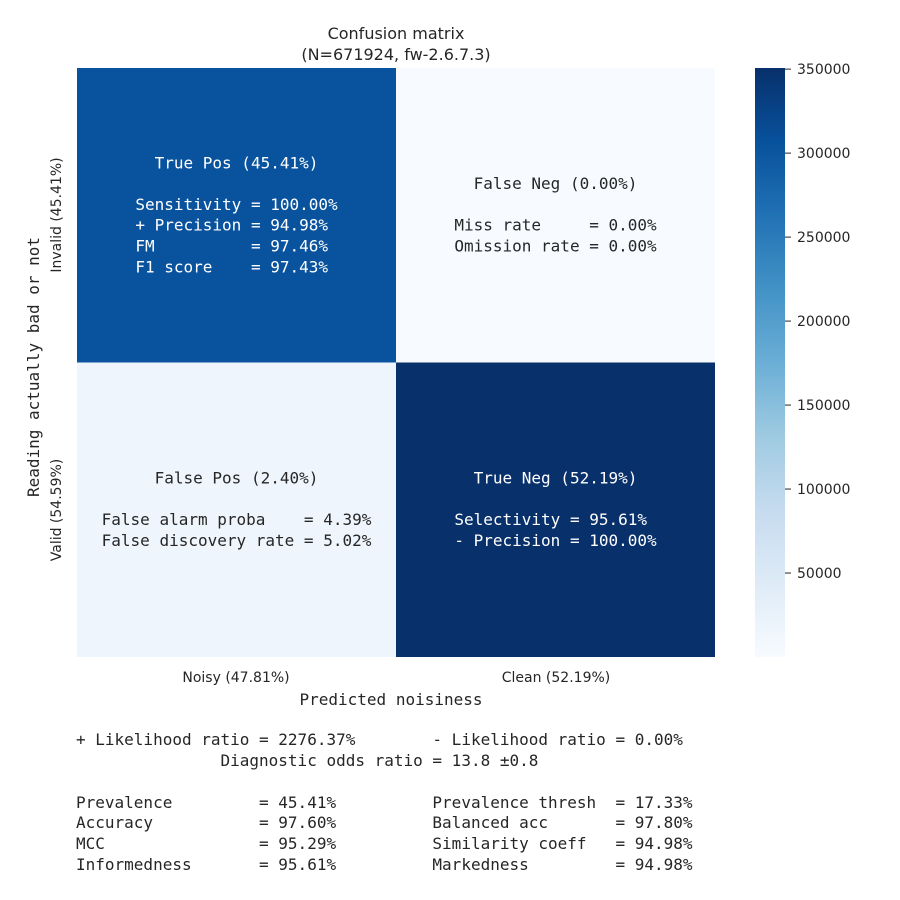 The height and width of the screenshot is (900, 900). I want to click on y-tick-label: Valid (54.59%), so click(57, 510).